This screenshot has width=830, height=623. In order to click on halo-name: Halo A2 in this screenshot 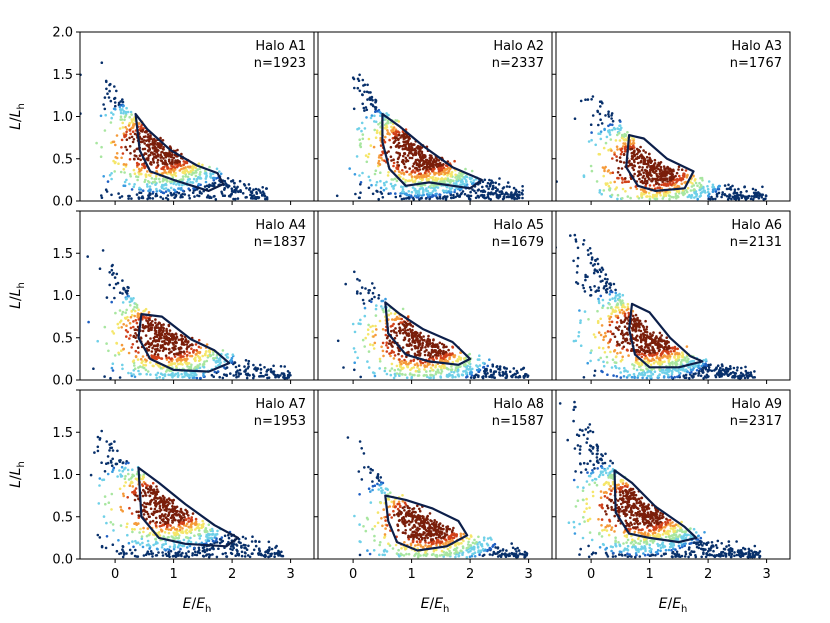, I will do `click(518, 46)`.